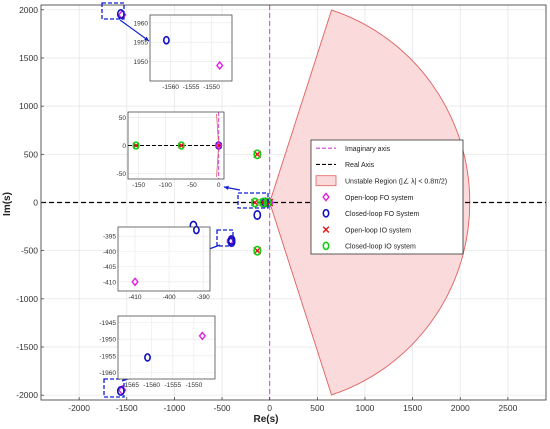 This screenshot has height=429, width=550. Describe the element at coordinates (265, 419) in the screenshot. I see `x-axis-label: Re(s)` at that location.